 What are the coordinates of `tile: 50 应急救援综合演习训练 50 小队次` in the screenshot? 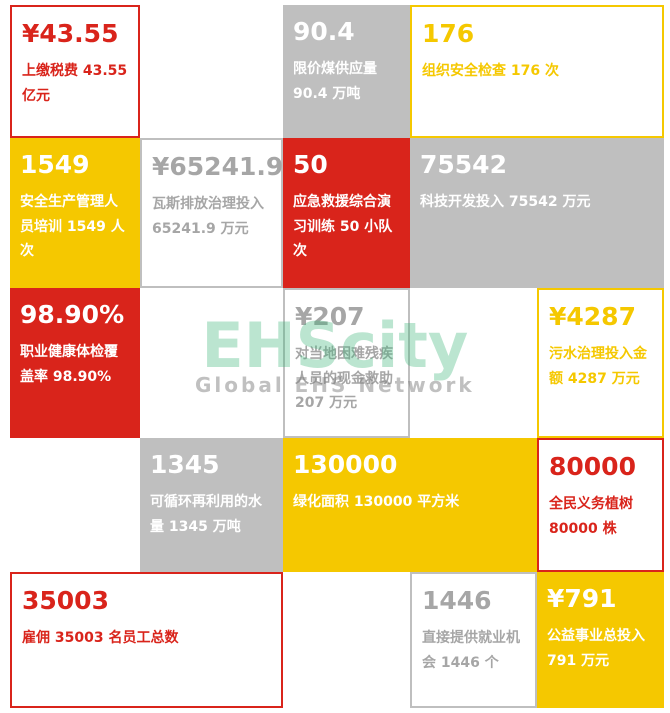 It's located at (346, 213).